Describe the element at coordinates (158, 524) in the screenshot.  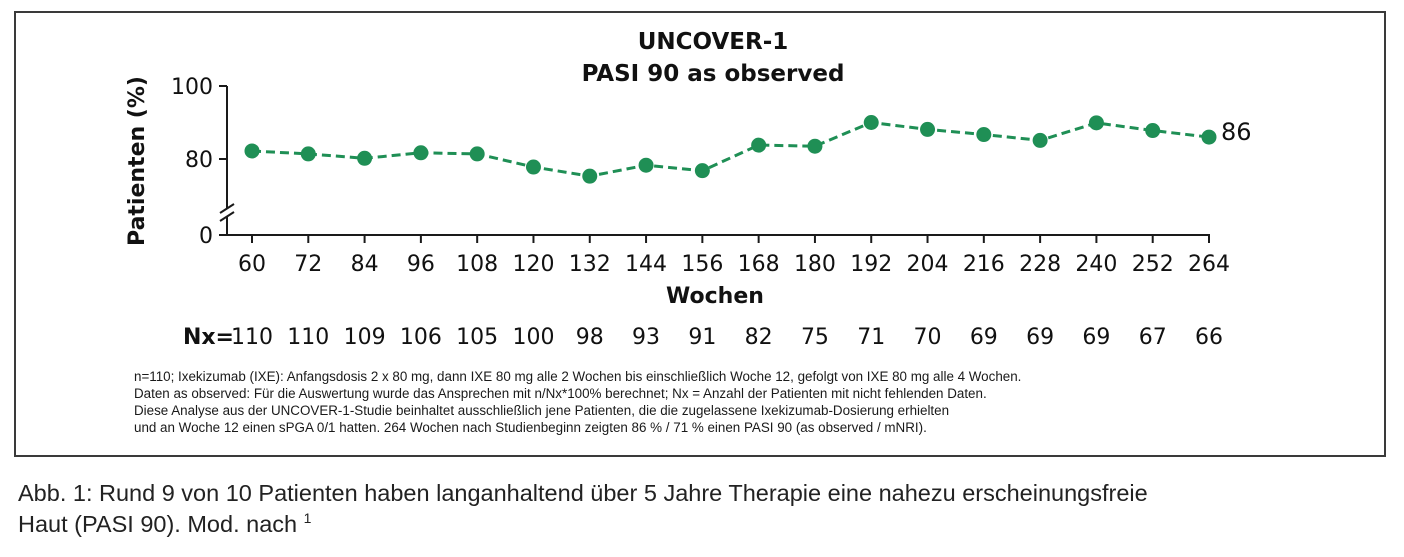
I see `caption-text: Haut (PASI 90). Mod. nach` at that location.